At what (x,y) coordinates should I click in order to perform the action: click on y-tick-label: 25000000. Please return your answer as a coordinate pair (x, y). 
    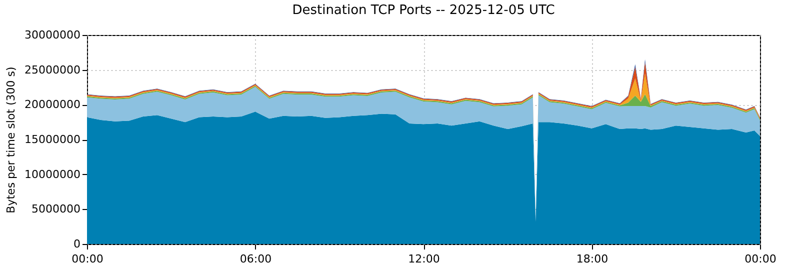
    Looking at the image, I should click on (52, 69).